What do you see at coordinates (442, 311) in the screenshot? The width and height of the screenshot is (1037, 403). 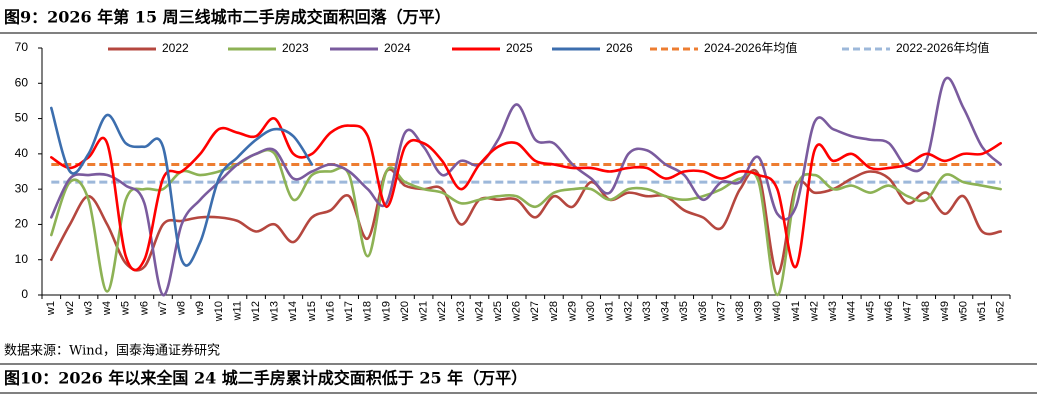 I see `x-tick-label: w22` at bounding box center [442, 311].